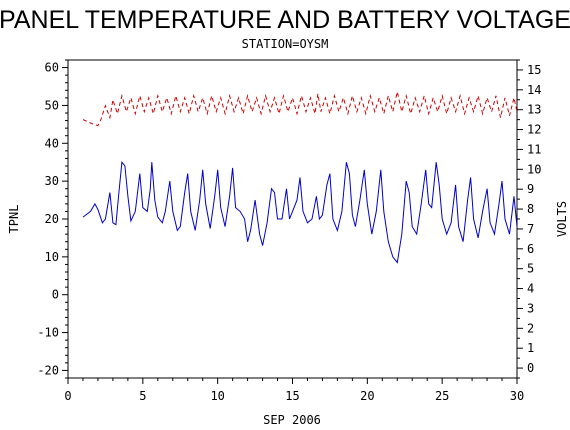 This screenshot has height=430, width=570. What do you see at coordinates (530, 249) in the screenshot?
I see `y-right-tick-label: 6` at bounding box center [530, 249].